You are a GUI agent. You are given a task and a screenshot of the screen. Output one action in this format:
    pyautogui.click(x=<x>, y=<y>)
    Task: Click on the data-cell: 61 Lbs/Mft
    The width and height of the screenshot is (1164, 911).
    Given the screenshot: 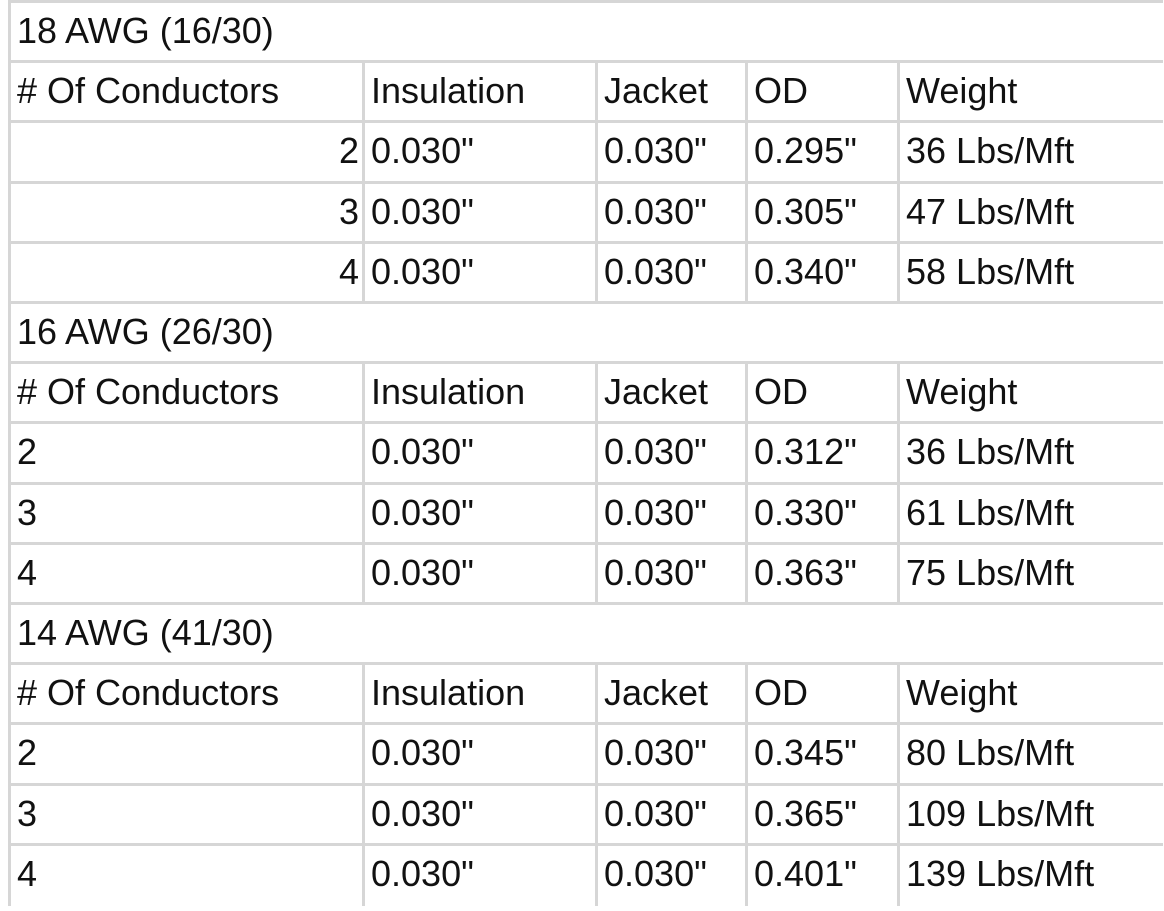 What is the action you would take?
    pyautogui.click(x=1030, y=513)
    